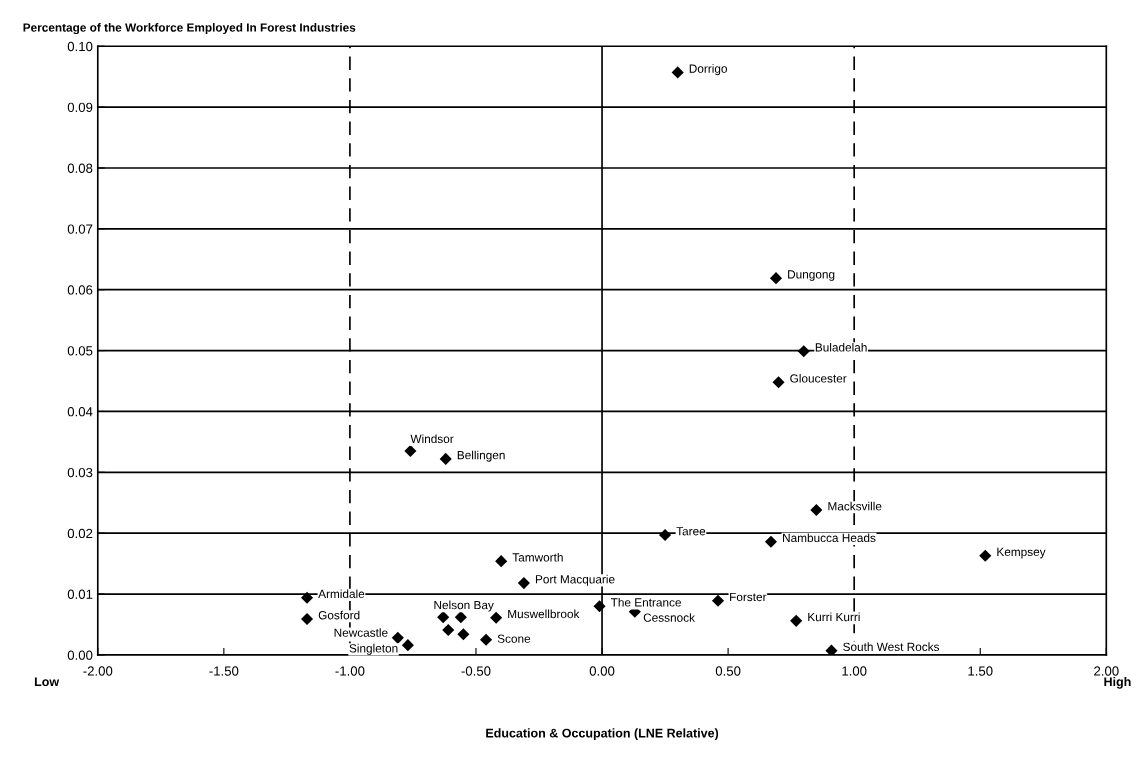 The width and height of the screenshot is (1137, 758). What do you see at coordinates (80, 472) in the screenshot?
I see `y-tick-label: 0.03` at bounding box center [80, 472].